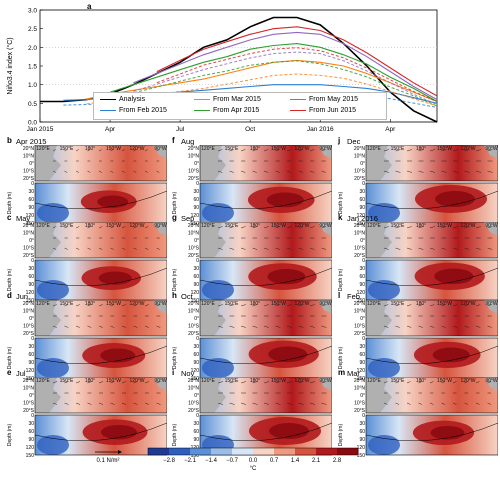  I want to click on legend-label: From May 2015, so click(334, 99).